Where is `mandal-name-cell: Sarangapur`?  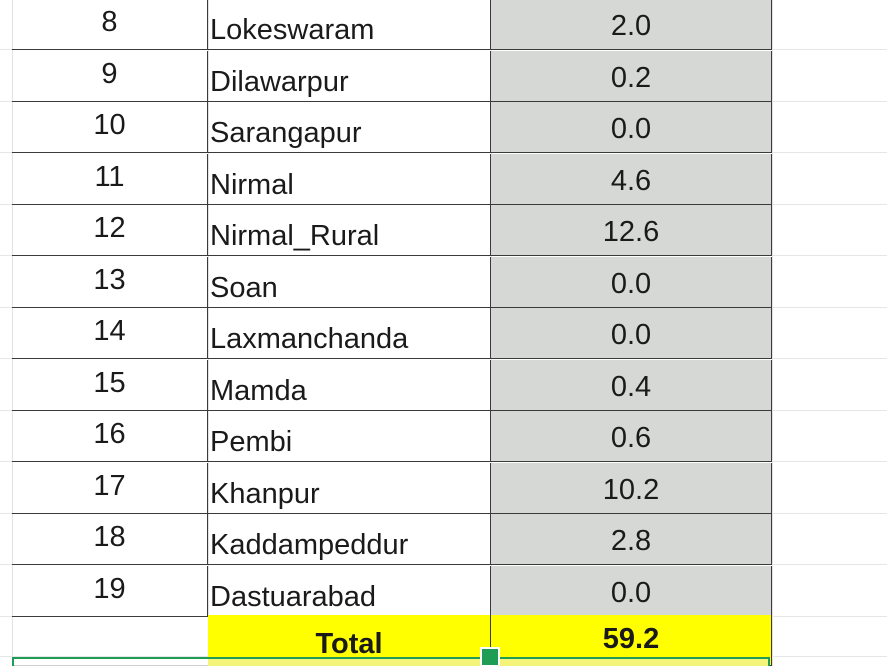 mandal-name-cell: Sarangapur is located at coordinates (349, 127).